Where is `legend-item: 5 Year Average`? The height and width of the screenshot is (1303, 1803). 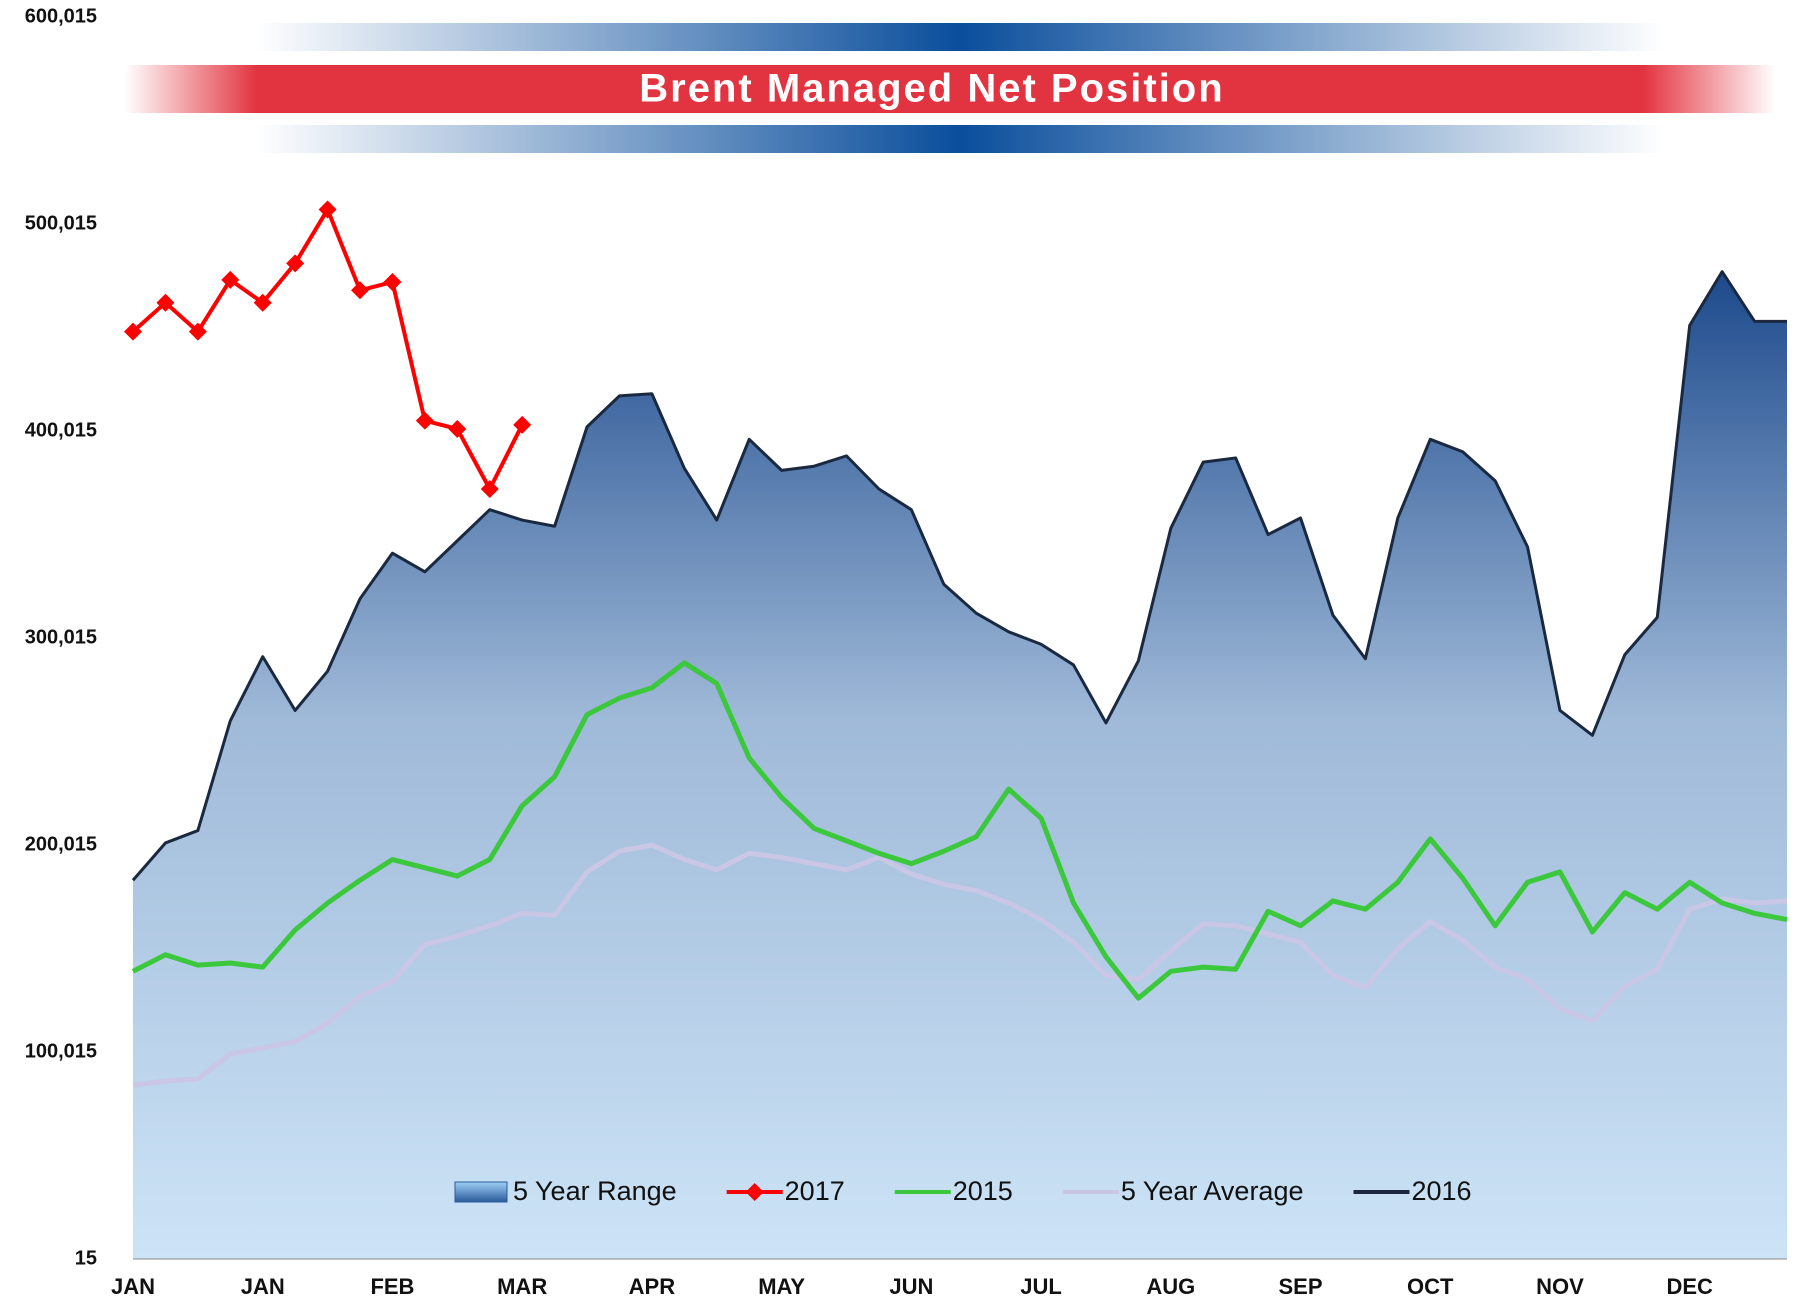 legend-item: 5 Year Average is located at coordinates (1183, 1191).